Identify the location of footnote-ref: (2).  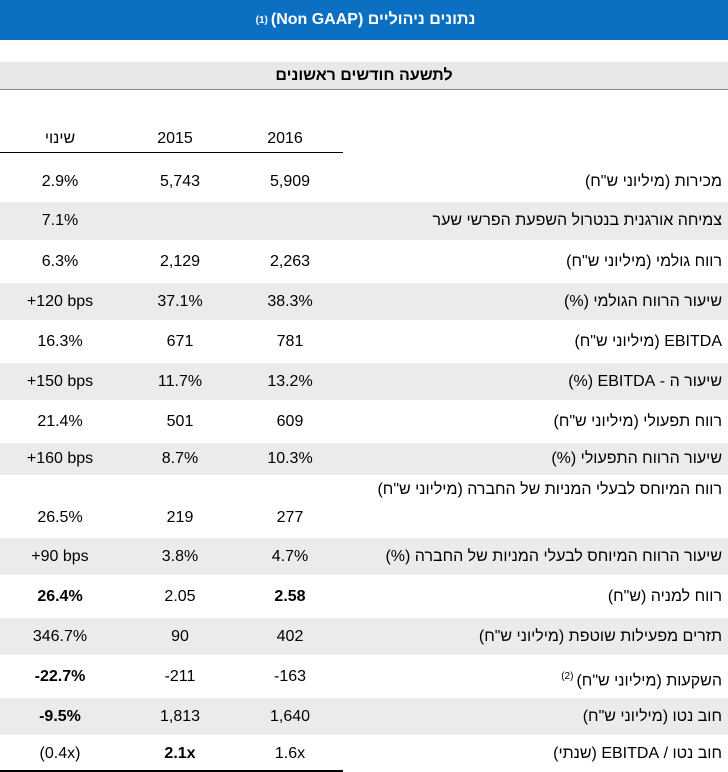
(567, 676).